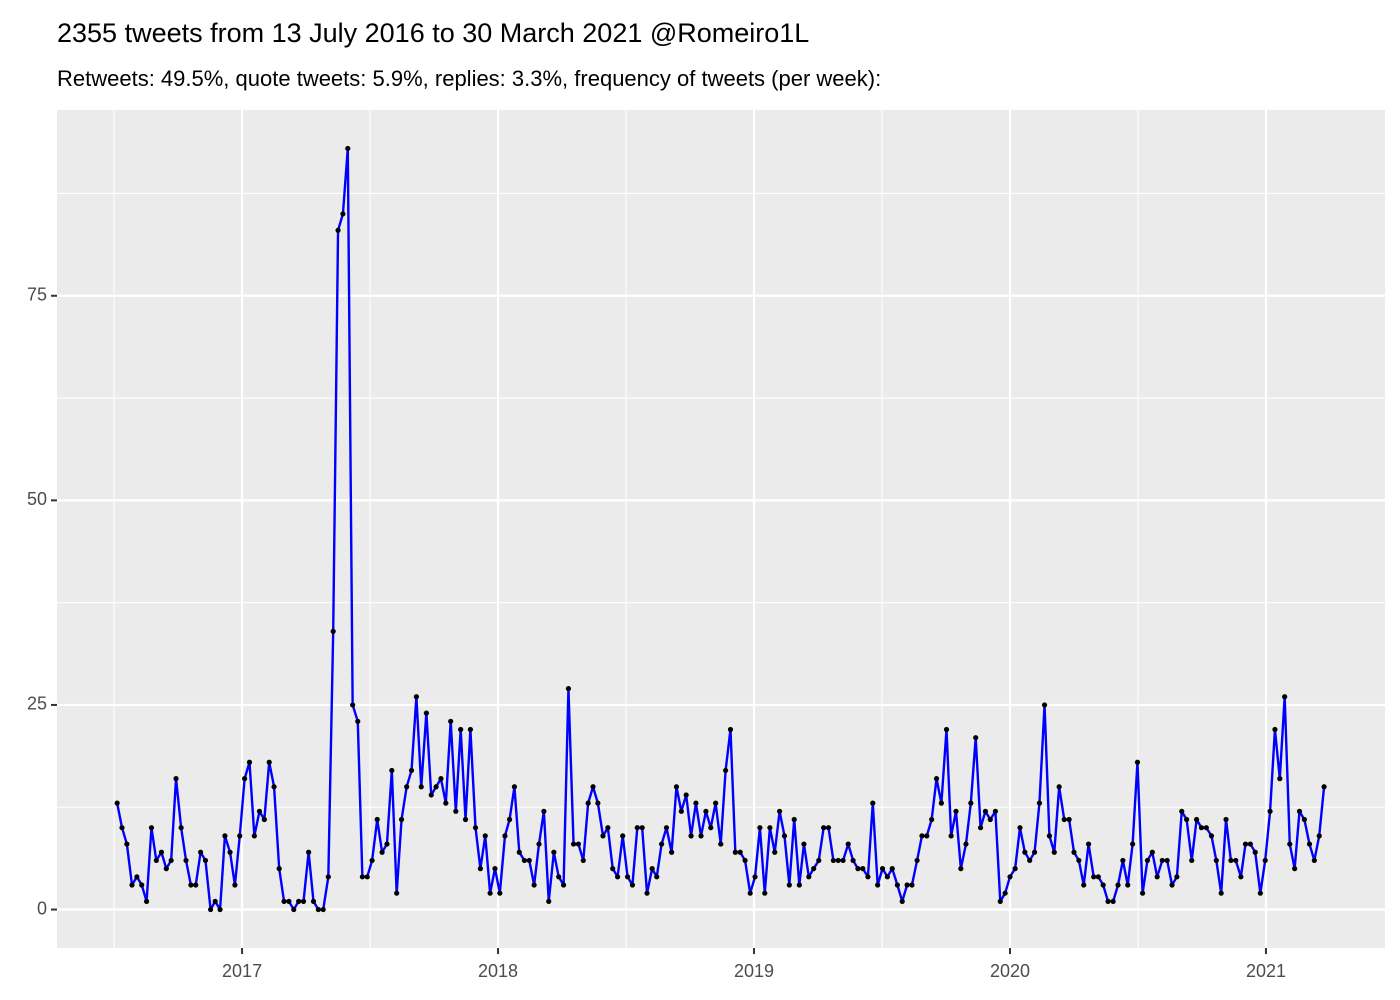 The height and width of the screenshot is (1000, 1400). I want to click on y-tick-label: 50, so click(37, 499).